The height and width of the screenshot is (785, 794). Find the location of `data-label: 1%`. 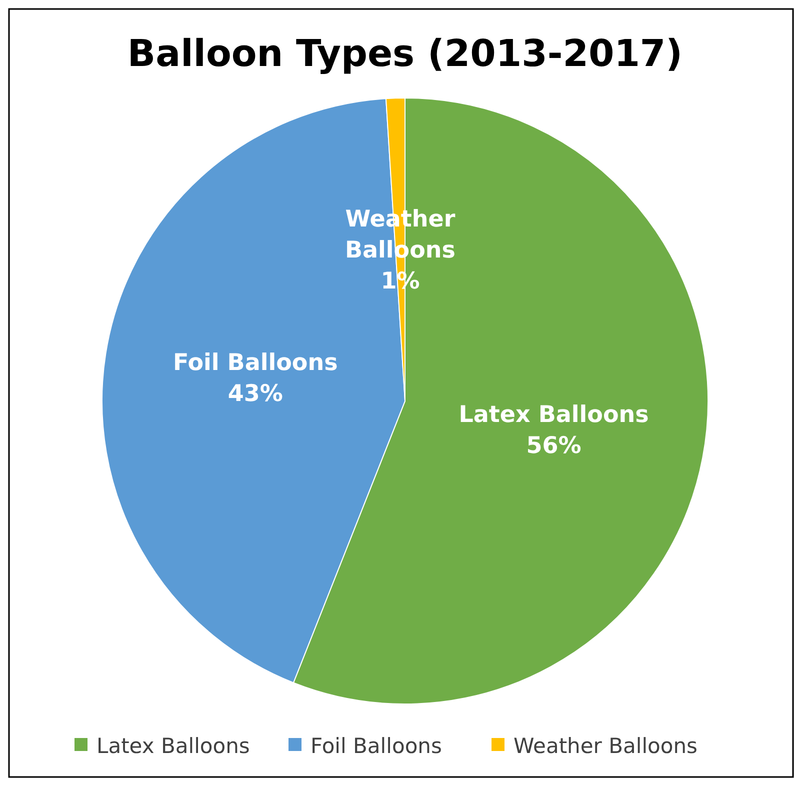

data-label: 1% is located at coordinates (400, 281).